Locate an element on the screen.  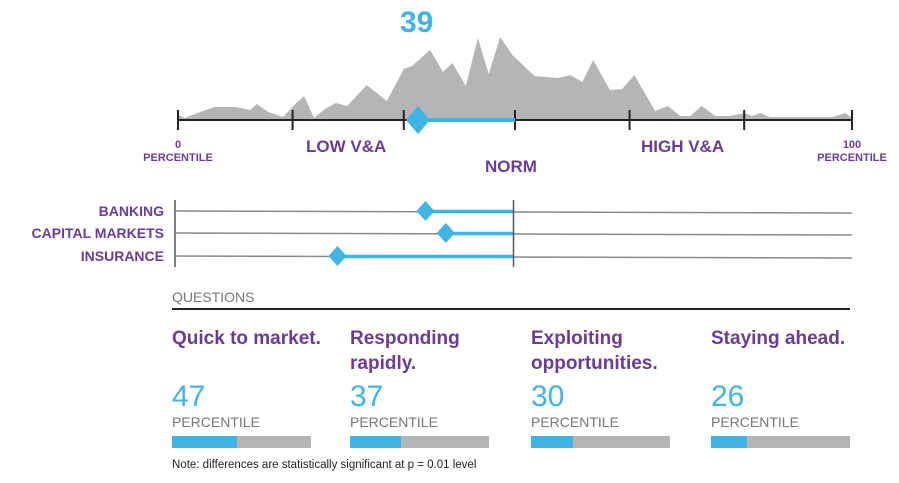
question-title: Responding rapidly. is located at coordinates (405, 351).